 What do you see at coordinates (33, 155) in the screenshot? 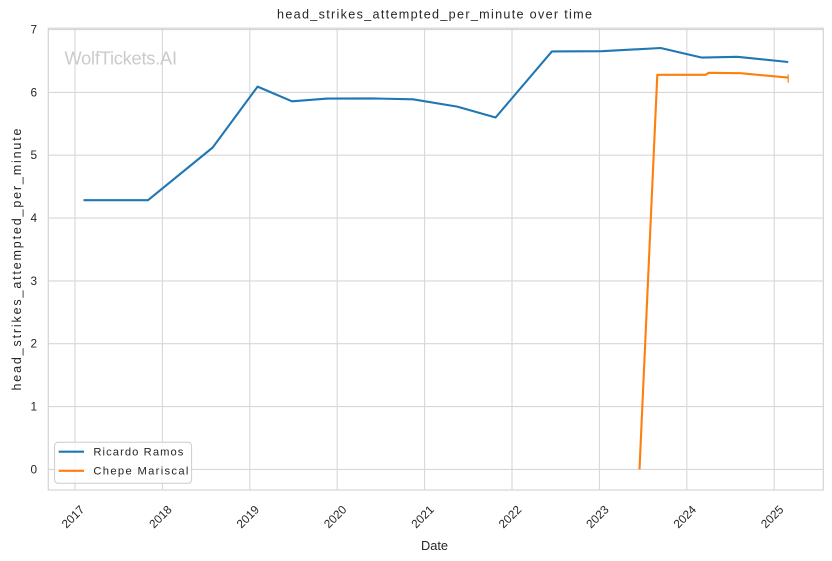
I see `svg-text: 5` at bounding box center [33, 155].